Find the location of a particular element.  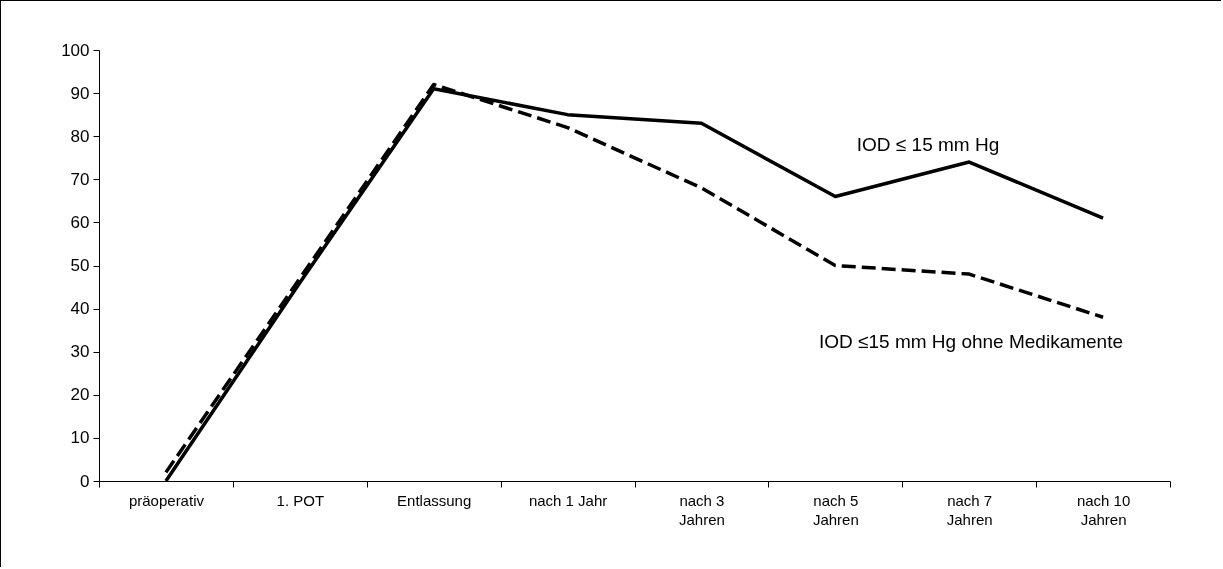

y-tick-label: 30 is located at coordinates (80, 352).